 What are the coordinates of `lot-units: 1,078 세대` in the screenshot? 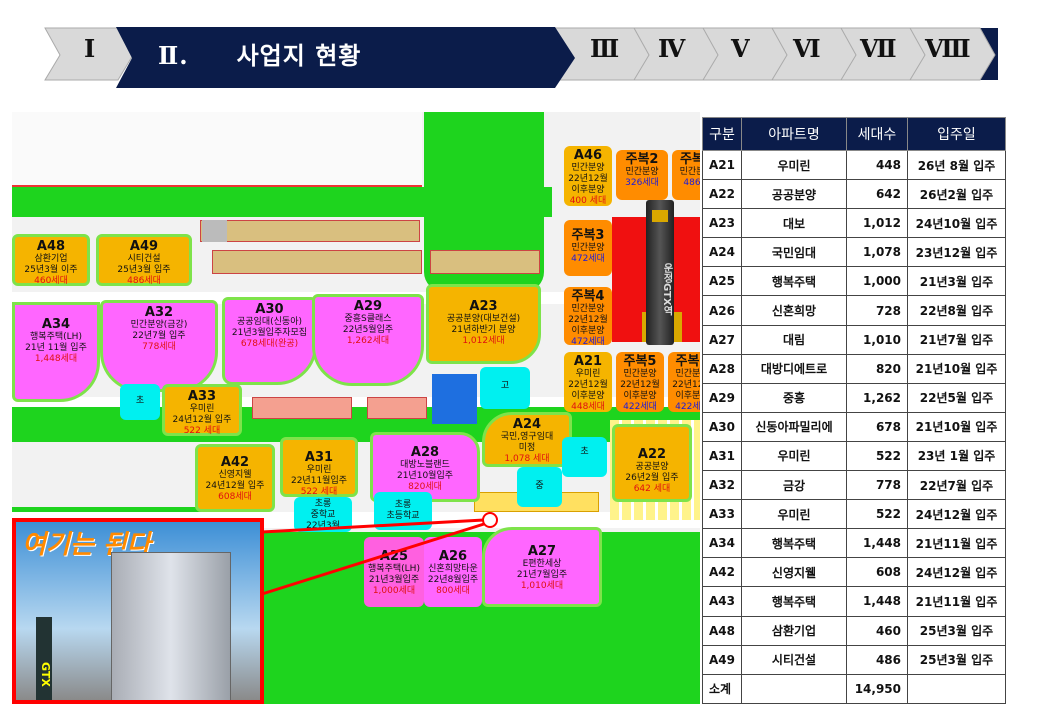 It's located at (527, 459).